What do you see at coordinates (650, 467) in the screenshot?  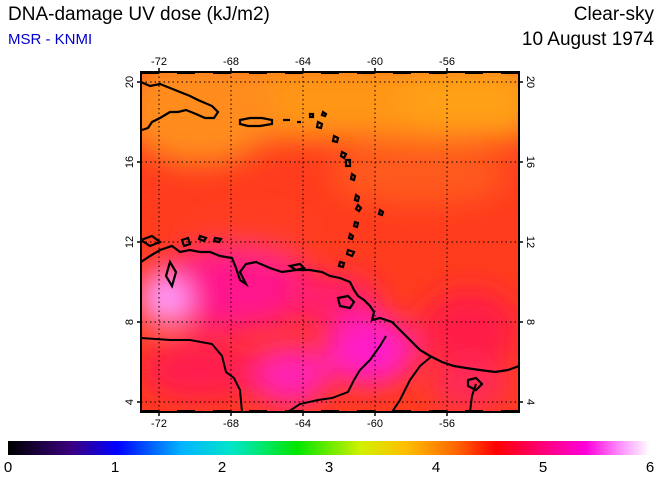 I see `colorbar-label: 6` at bounding box center [650, 467].